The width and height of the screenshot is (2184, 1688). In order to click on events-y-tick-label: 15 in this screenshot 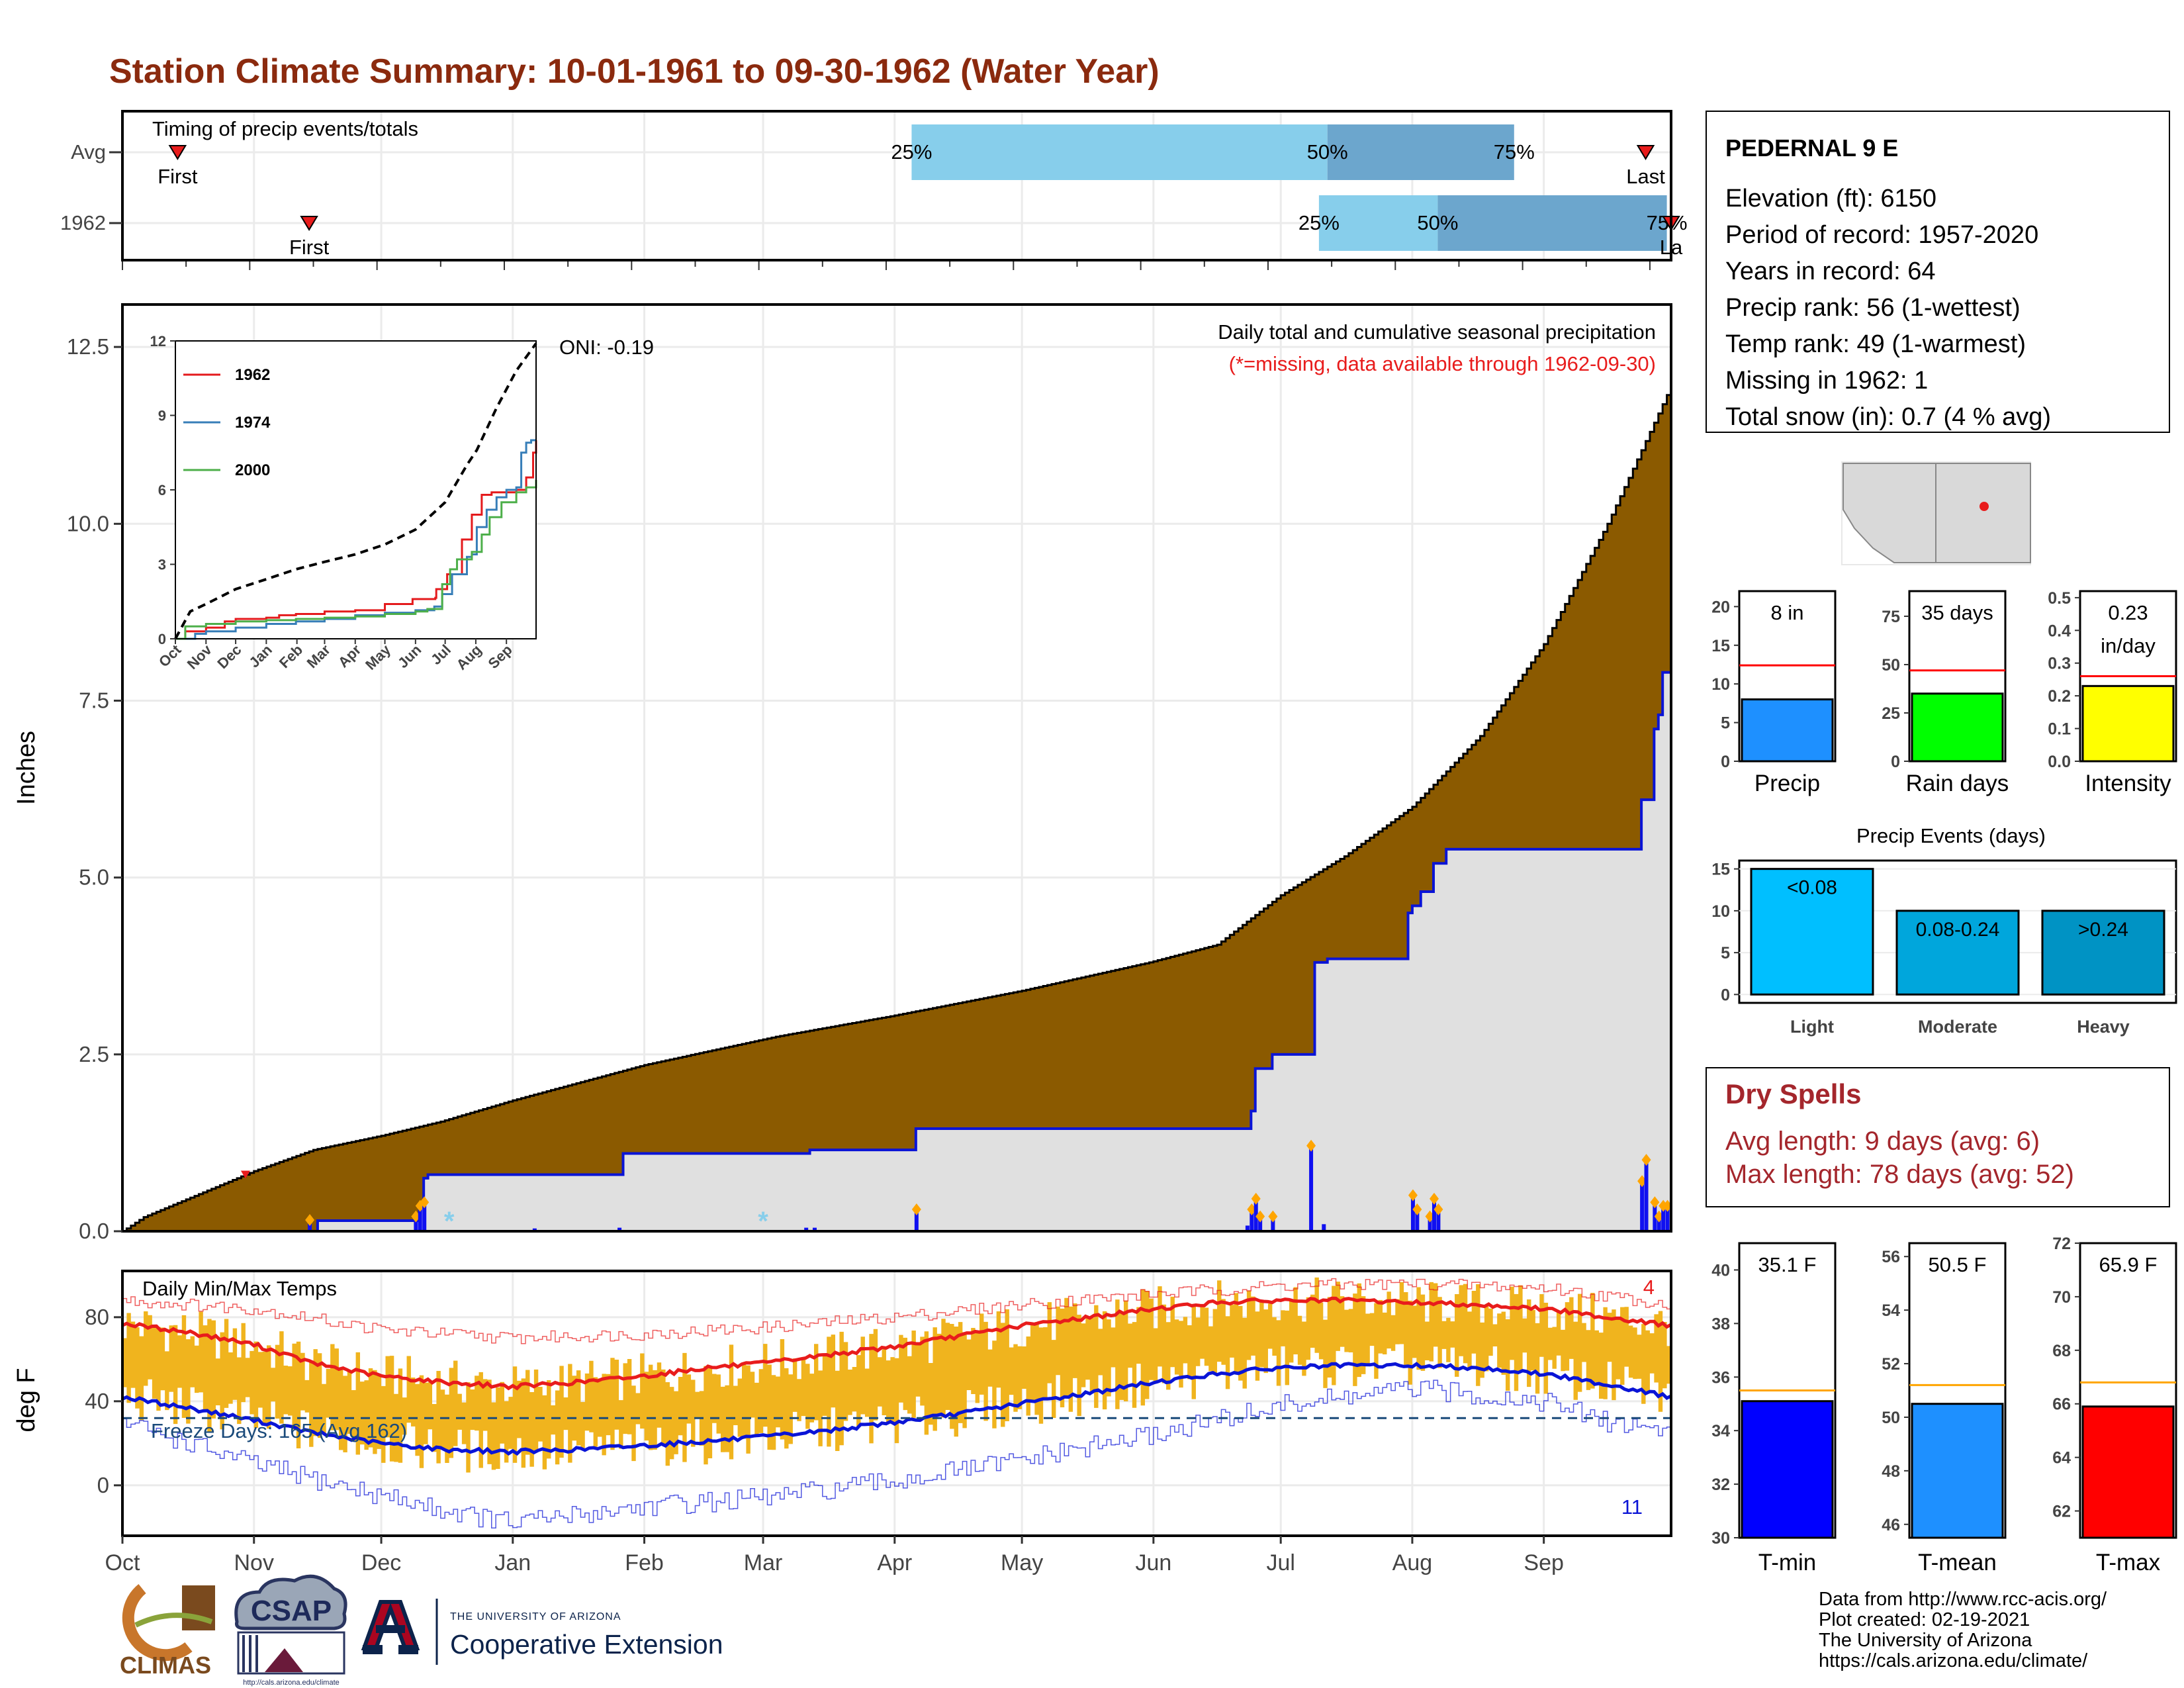, I will do `click(1720, 870)`.